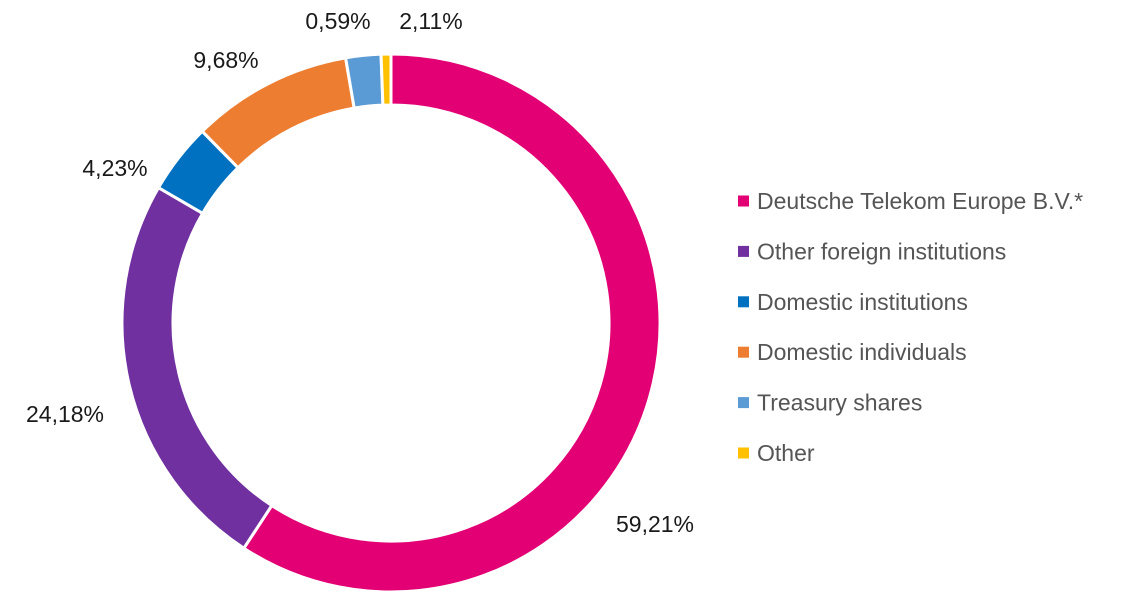 Image resolution: width=1137 pixels, height=616 pixels. What do you see at coordinates (114, 168) in the screenshot?
I see `slice-label-domestic-institutions: 4,23%` at bounding box center [114, 168].